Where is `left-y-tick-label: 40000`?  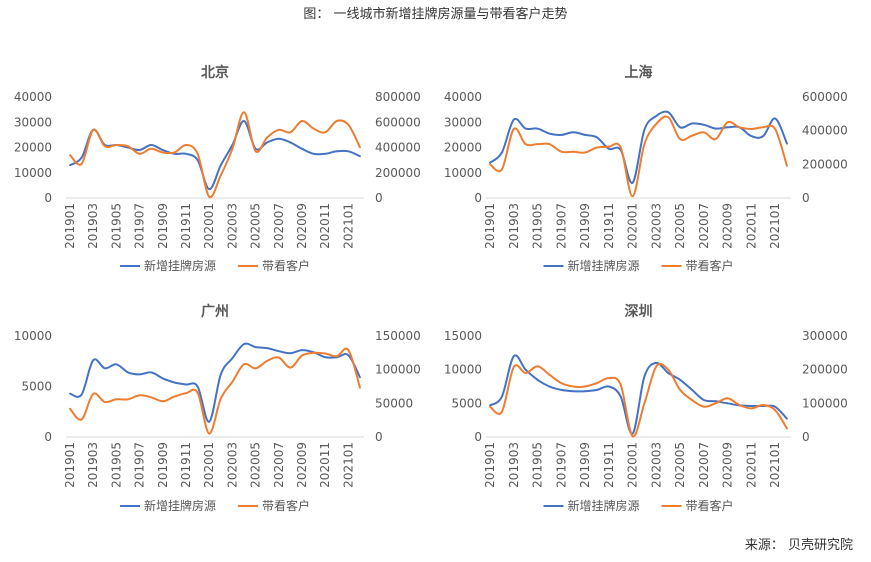 left-y-tick-label: 40000 is located at coordinates (33, 97).